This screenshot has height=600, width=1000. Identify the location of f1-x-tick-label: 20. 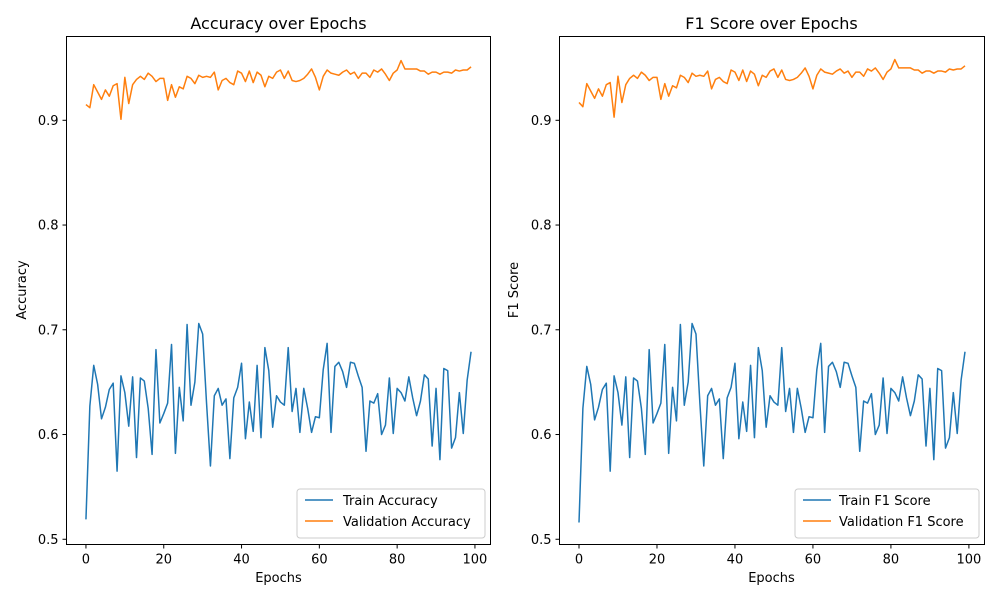
(657, 560).